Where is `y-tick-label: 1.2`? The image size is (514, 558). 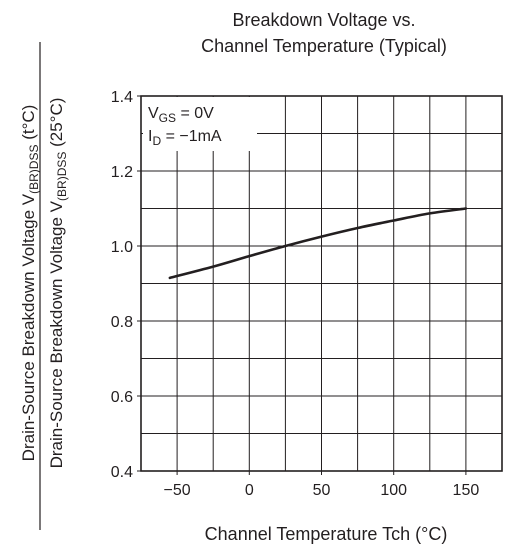 y-tick-label: 1.2 is located at coordinates (122, 172).